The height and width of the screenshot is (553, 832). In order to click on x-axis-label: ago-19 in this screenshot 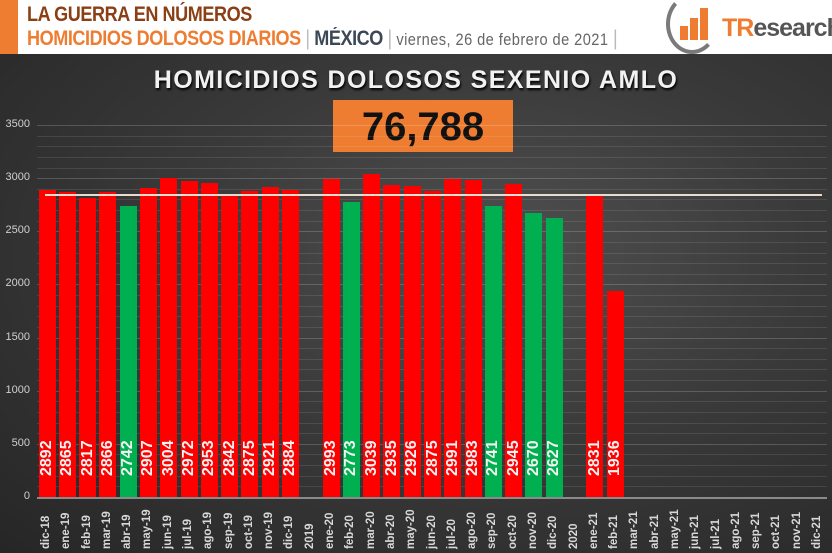, I will do `click(208, 530)`.